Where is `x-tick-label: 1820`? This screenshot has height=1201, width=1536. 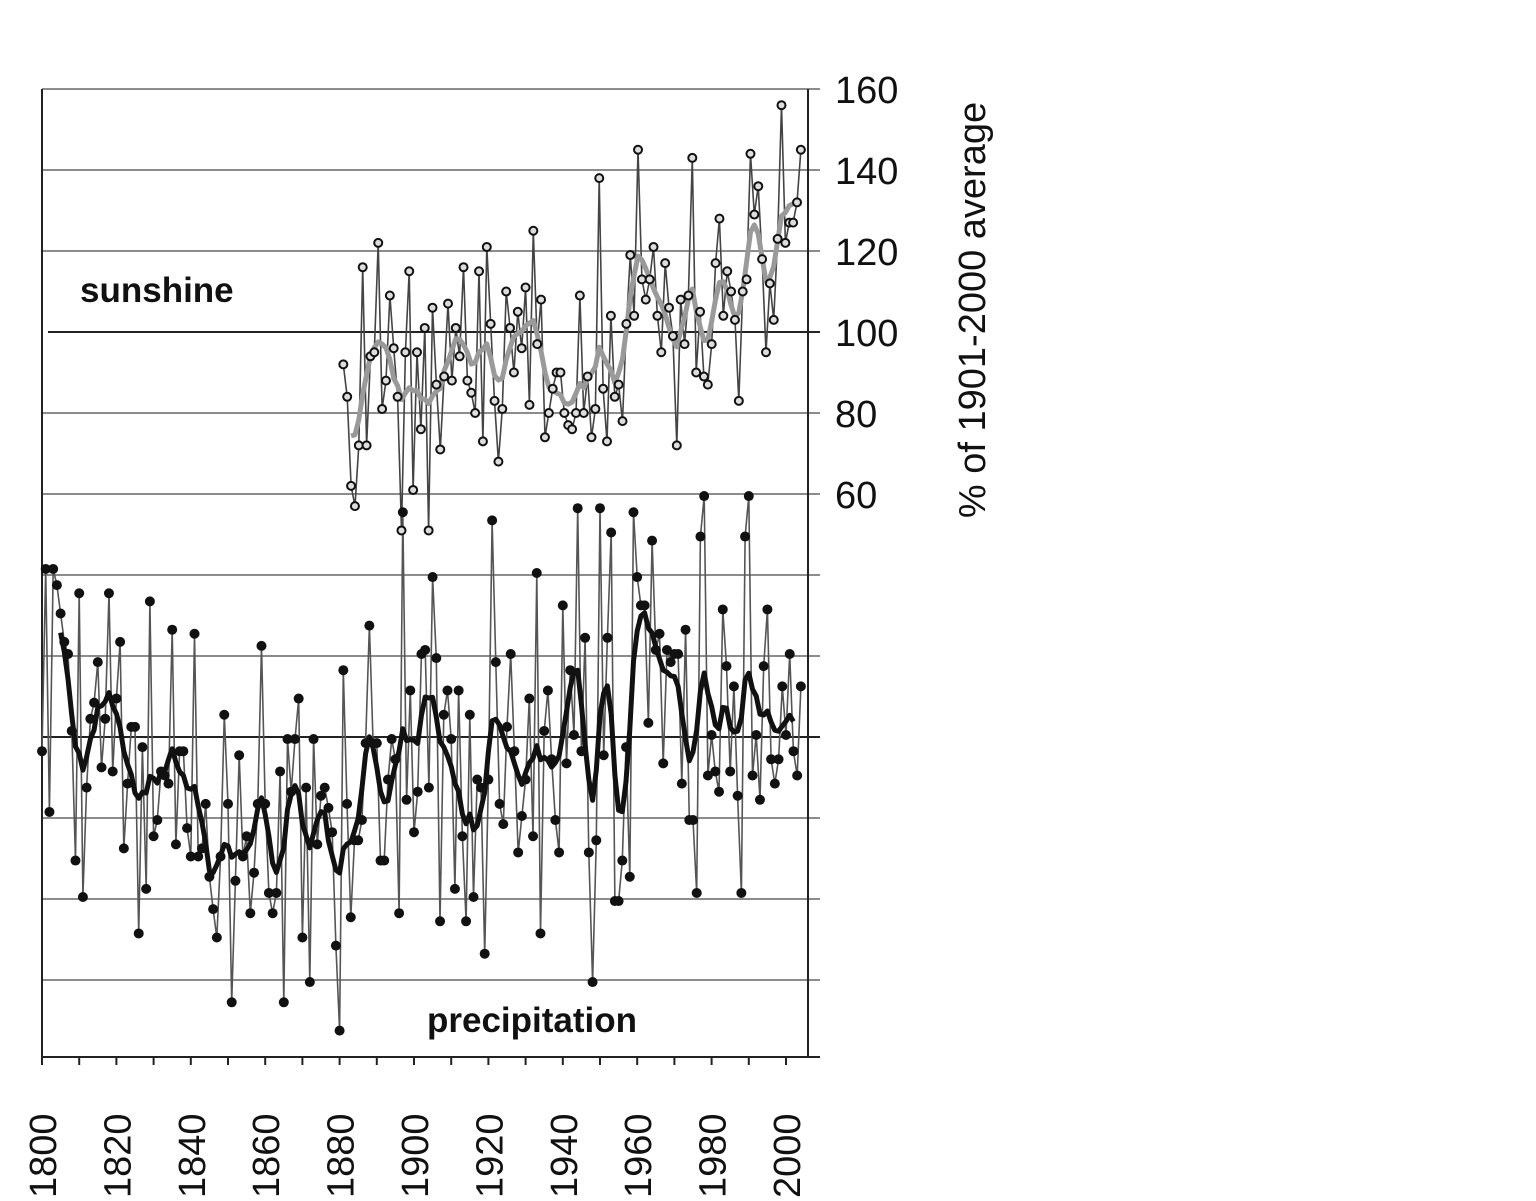 x-tick-label: 1820 is located at coordinates (118, 1155).